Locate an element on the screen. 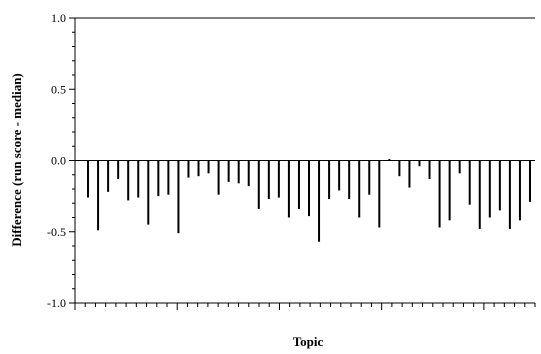  y-tick-label: 1.0 is located at coordinates (58, 18).